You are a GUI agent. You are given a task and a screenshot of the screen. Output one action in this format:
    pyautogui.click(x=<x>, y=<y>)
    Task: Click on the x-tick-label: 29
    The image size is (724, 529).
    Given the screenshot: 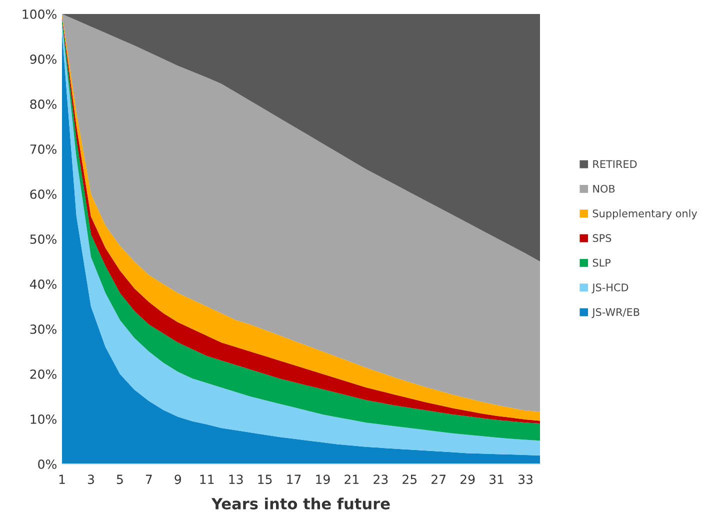 What is the action you would take?
    pyautogui.click(x=467, y=479)
    